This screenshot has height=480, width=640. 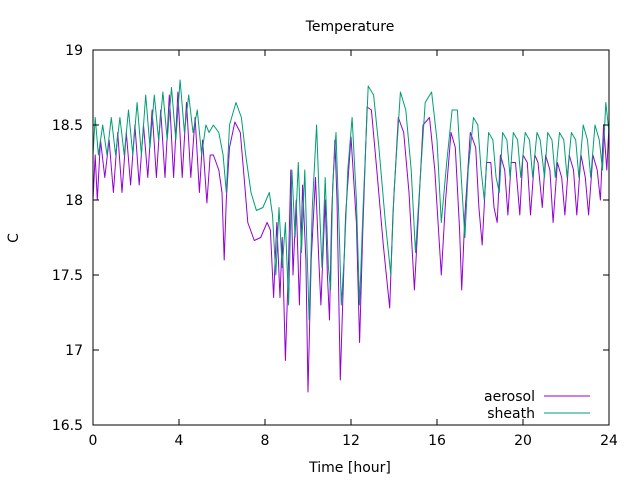 What do you see at coordinates (511, 414) in the screenshot?
I see `legend-label-sheath: sheath` at bounding box center [511, 414].